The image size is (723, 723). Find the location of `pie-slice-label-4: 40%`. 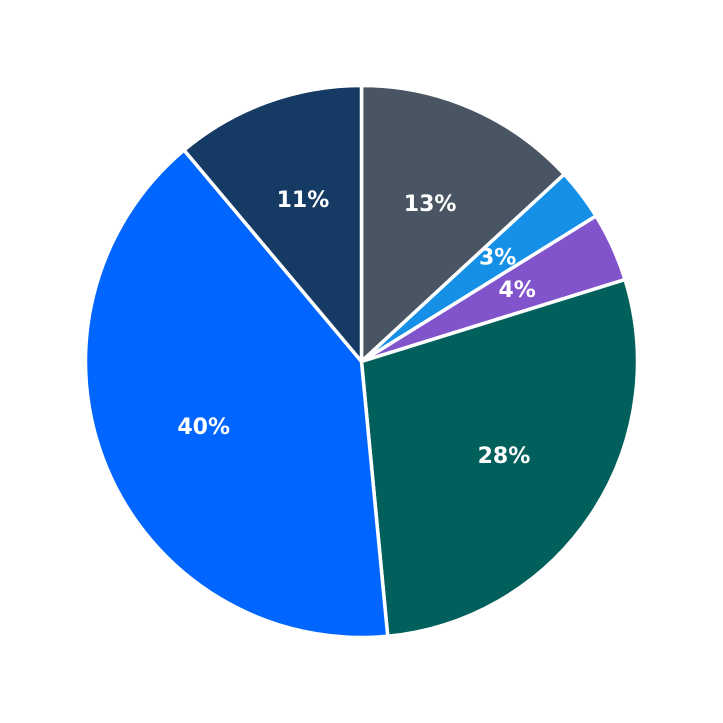

pie-slice-label-4: 40% is located at coordinates (203, 427).